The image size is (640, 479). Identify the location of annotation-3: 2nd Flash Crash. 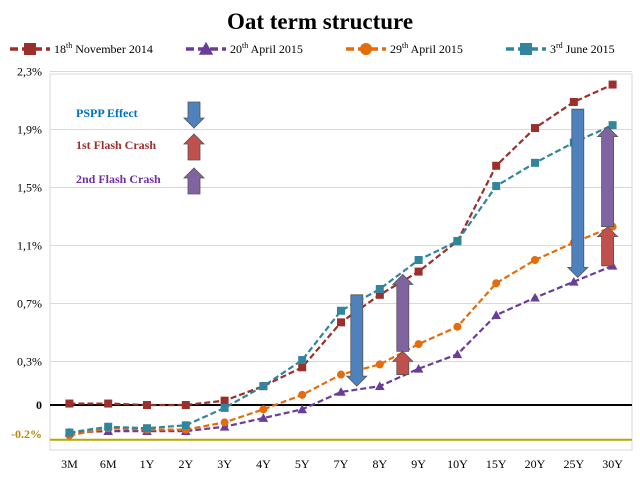
(140, 181).